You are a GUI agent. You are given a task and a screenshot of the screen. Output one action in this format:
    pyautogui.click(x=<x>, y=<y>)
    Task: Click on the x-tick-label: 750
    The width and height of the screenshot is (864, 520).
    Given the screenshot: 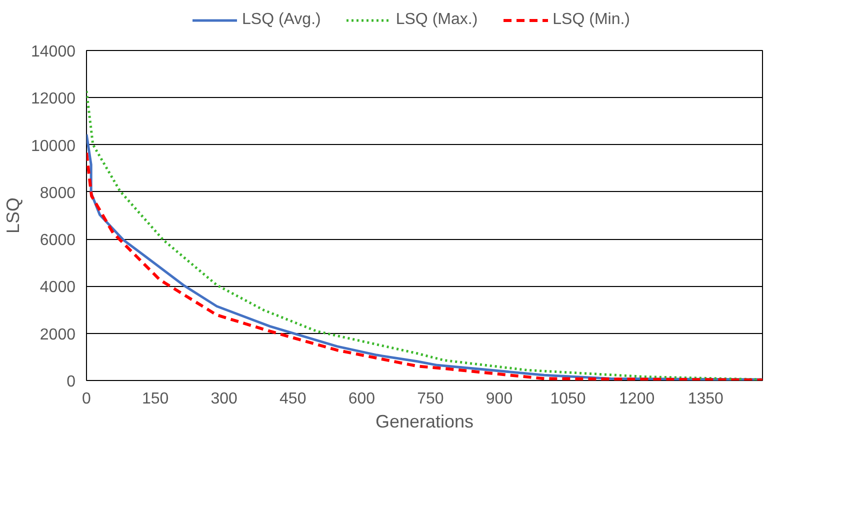 What is the action you would take?
    pyautogui.click(x=430, y=399)
    